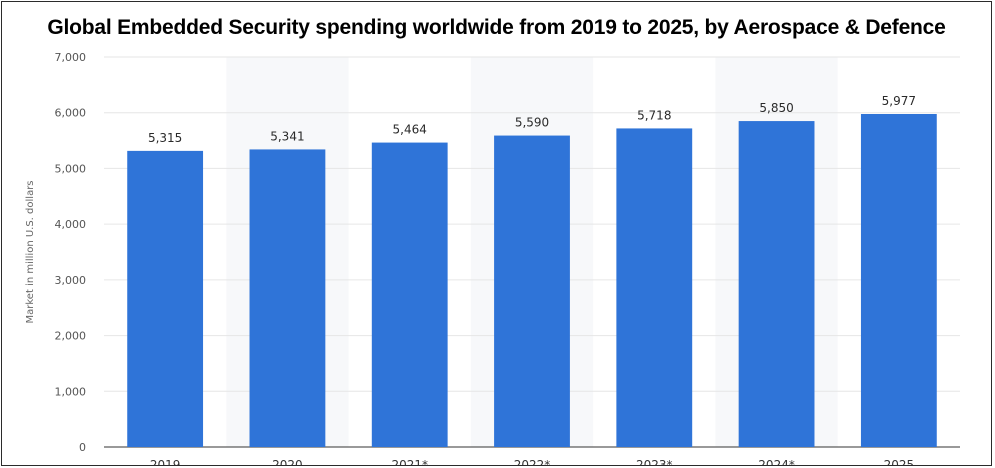 This screenshot has width=995, height=468. Describe the element at coordinates (82, 447) in the screenshot. I see `y-tick-label-0: 0` at that location.